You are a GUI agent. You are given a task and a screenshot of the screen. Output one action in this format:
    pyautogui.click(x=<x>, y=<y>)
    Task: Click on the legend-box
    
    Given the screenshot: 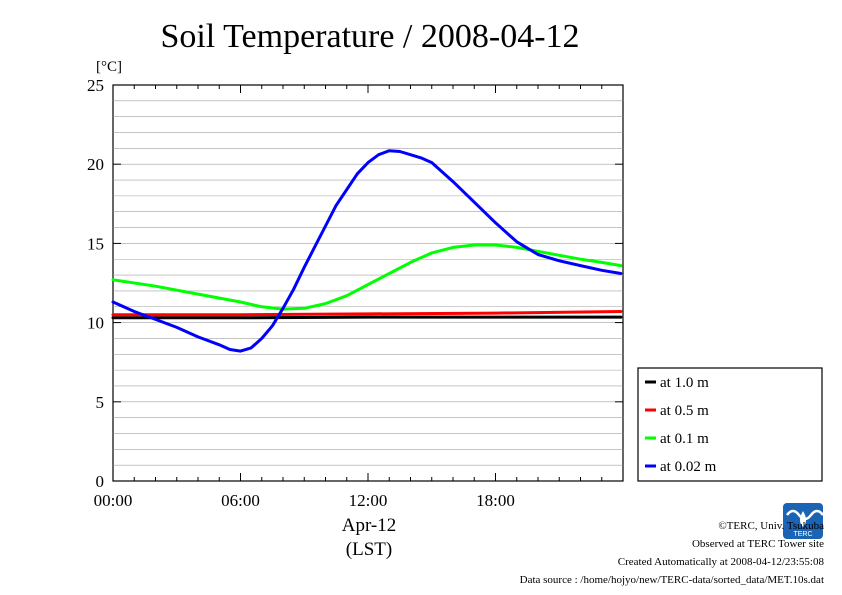 What is the action you would take?
    pyautogui.click(x=730, y=424)
    